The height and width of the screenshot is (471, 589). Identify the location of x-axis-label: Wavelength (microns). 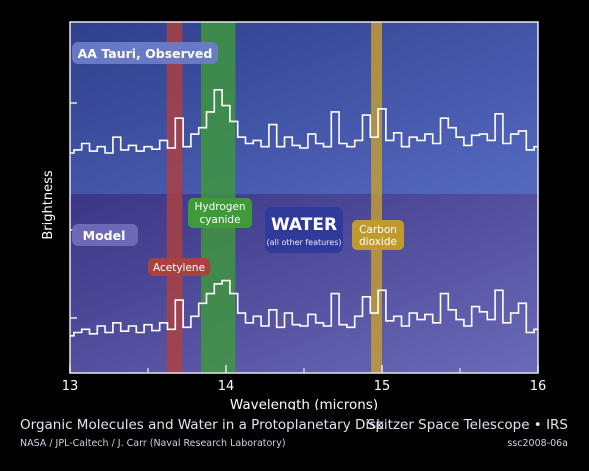
(304, 403).